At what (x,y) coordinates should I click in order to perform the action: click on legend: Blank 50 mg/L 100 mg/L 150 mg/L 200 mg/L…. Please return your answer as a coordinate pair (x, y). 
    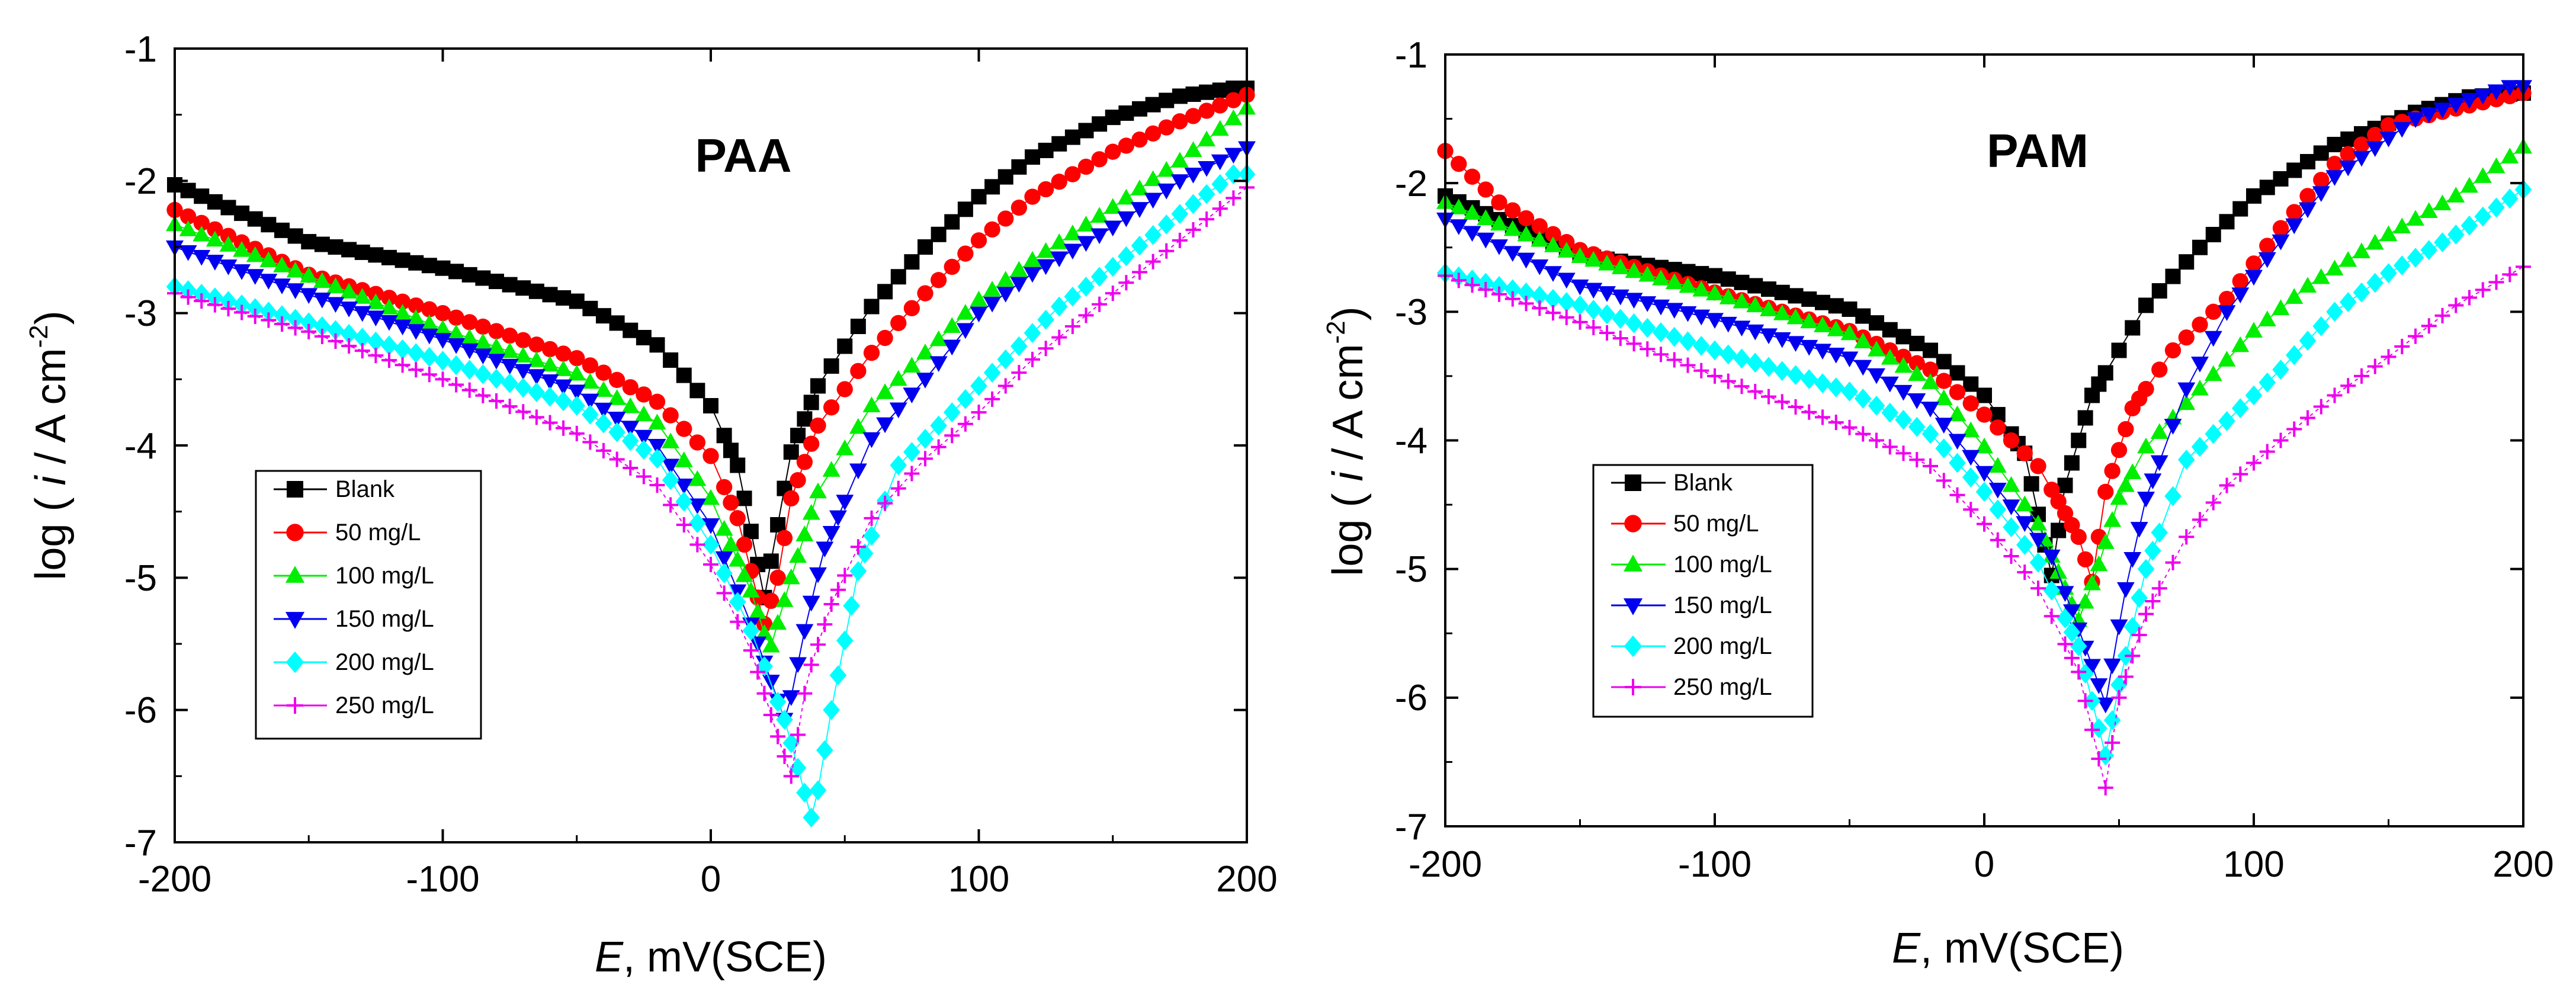
    Looking at the image, I should click on (1703, 591).